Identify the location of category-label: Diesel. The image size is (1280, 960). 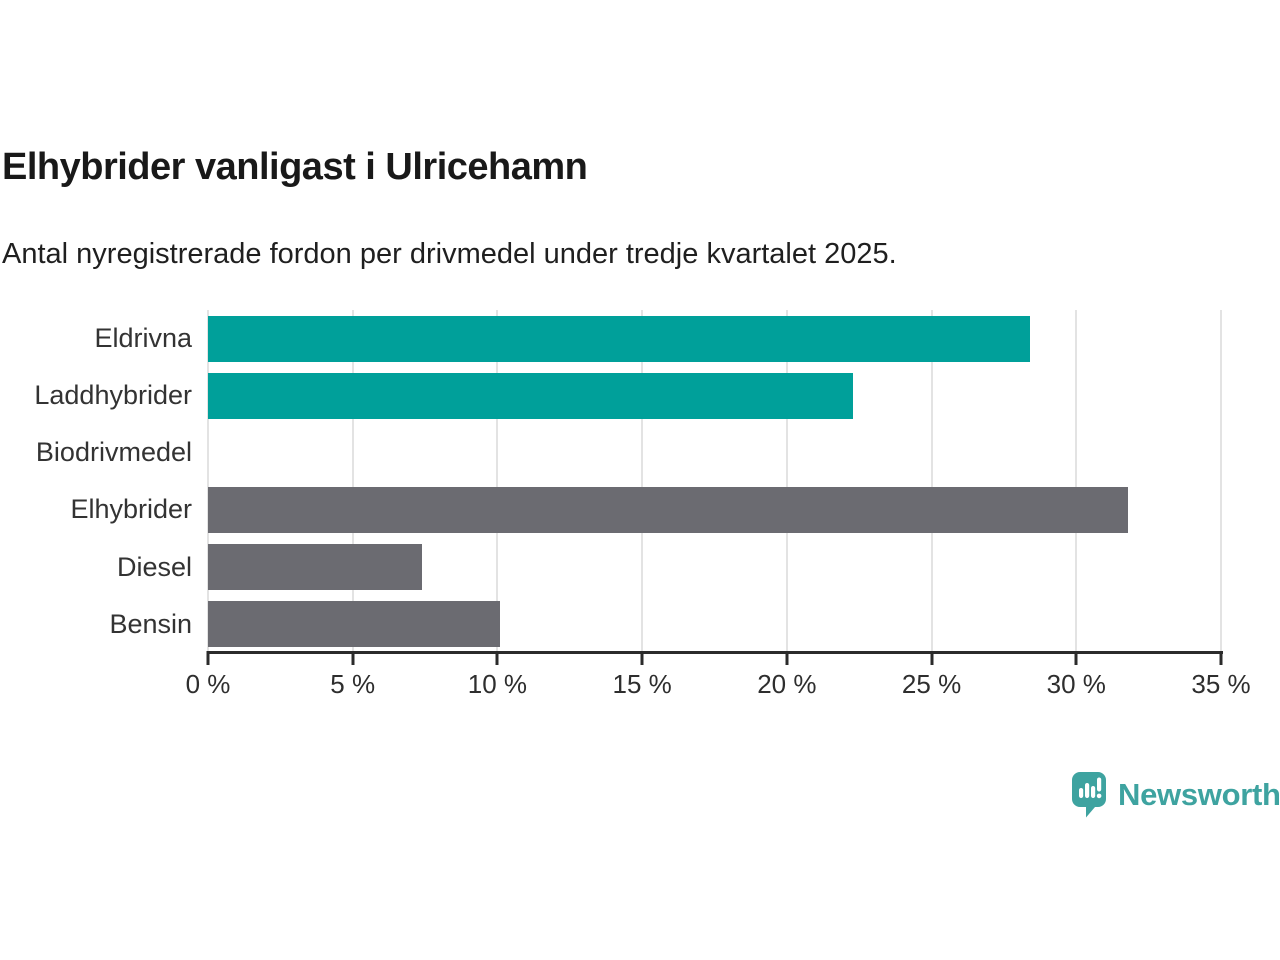
(154, 566).